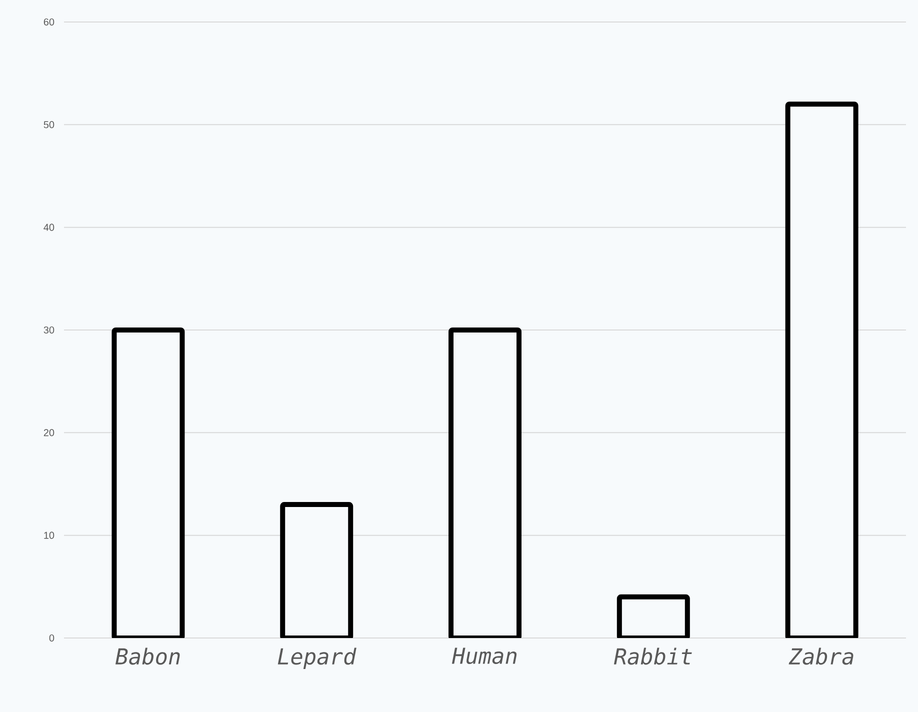  Describe the element at coordinates (49, 432) in the screenshot. I see `y-tick-label: 20` at that location.